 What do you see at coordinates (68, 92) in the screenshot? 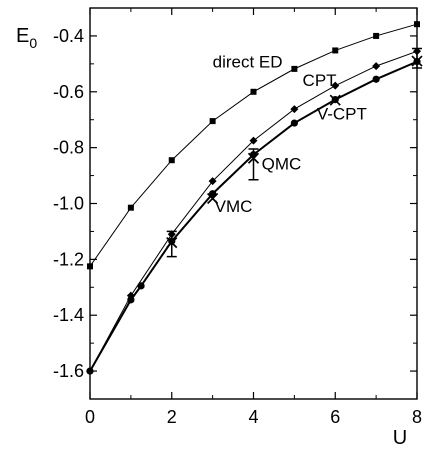
I see `y-tick-label: -0.6` at bounding box center [68, 92].